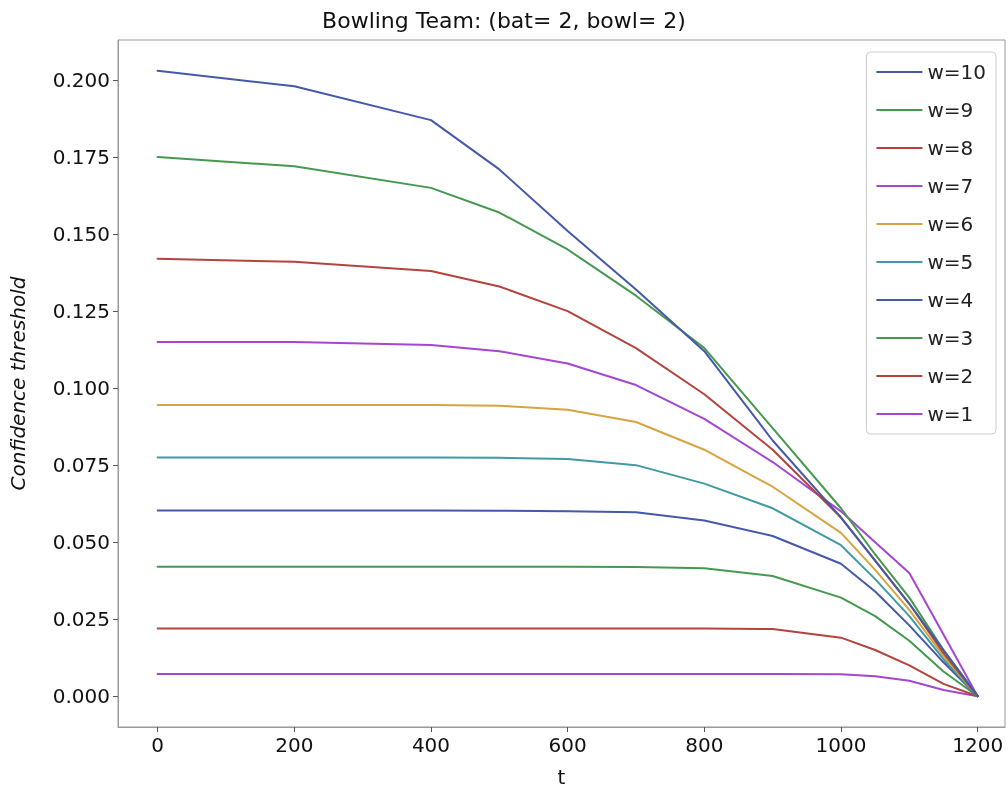  Describe the element at coordinates (431, 745) in the screenshot. I see `x-tick-label: 400` at that location.